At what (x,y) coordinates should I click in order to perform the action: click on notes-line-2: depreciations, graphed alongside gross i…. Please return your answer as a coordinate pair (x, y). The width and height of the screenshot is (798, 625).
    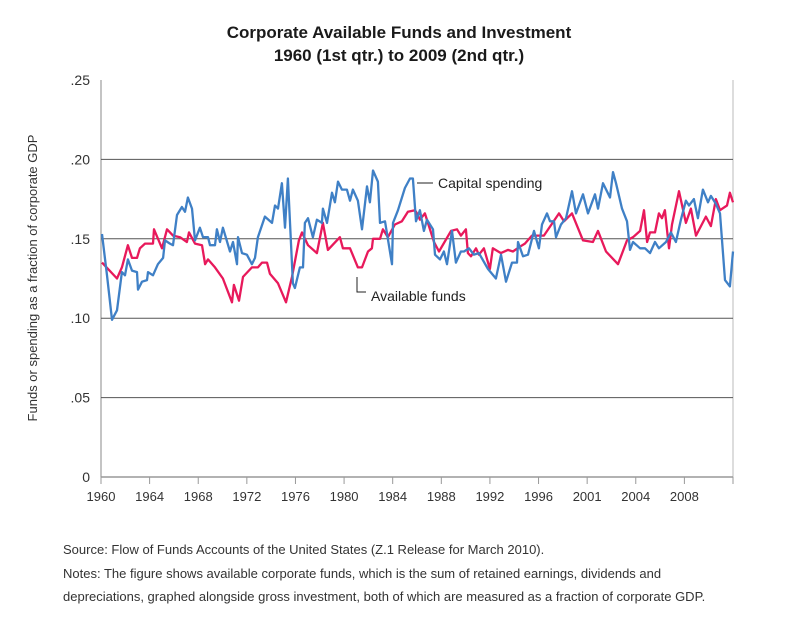
    Looking at the image, I should click on (384, 596).